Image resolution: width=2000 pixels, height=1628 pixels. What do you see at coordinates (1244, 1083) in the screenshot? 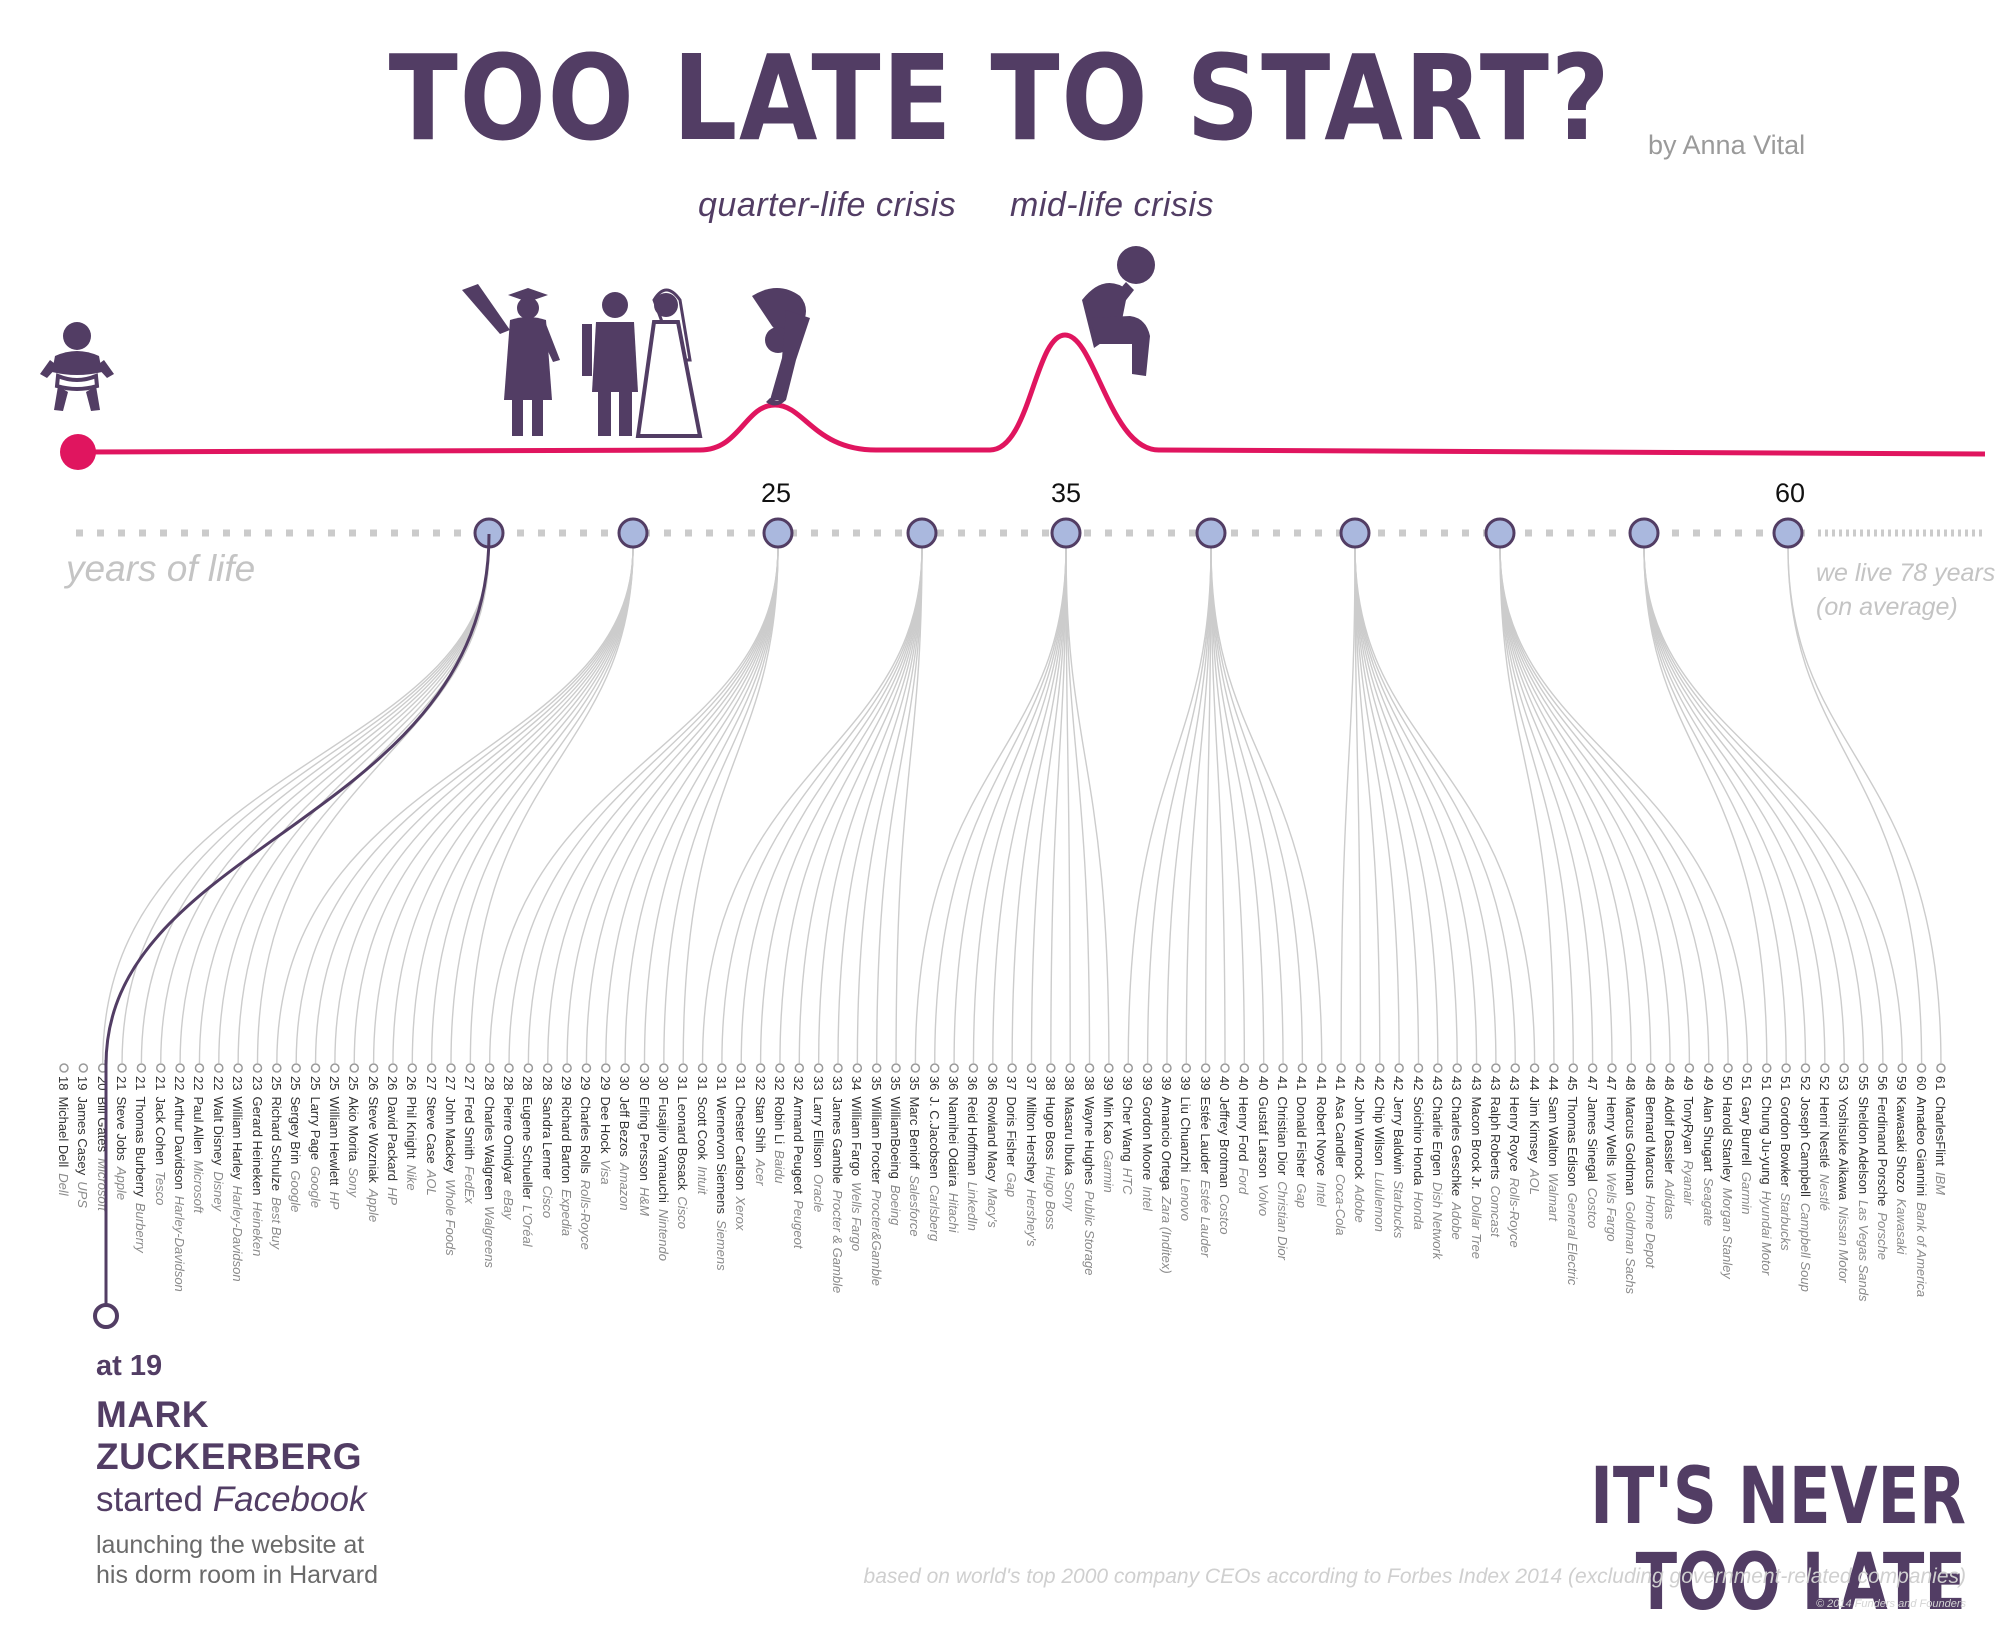
I see `founder-age: 40` at bounding box center [1244, 1083].